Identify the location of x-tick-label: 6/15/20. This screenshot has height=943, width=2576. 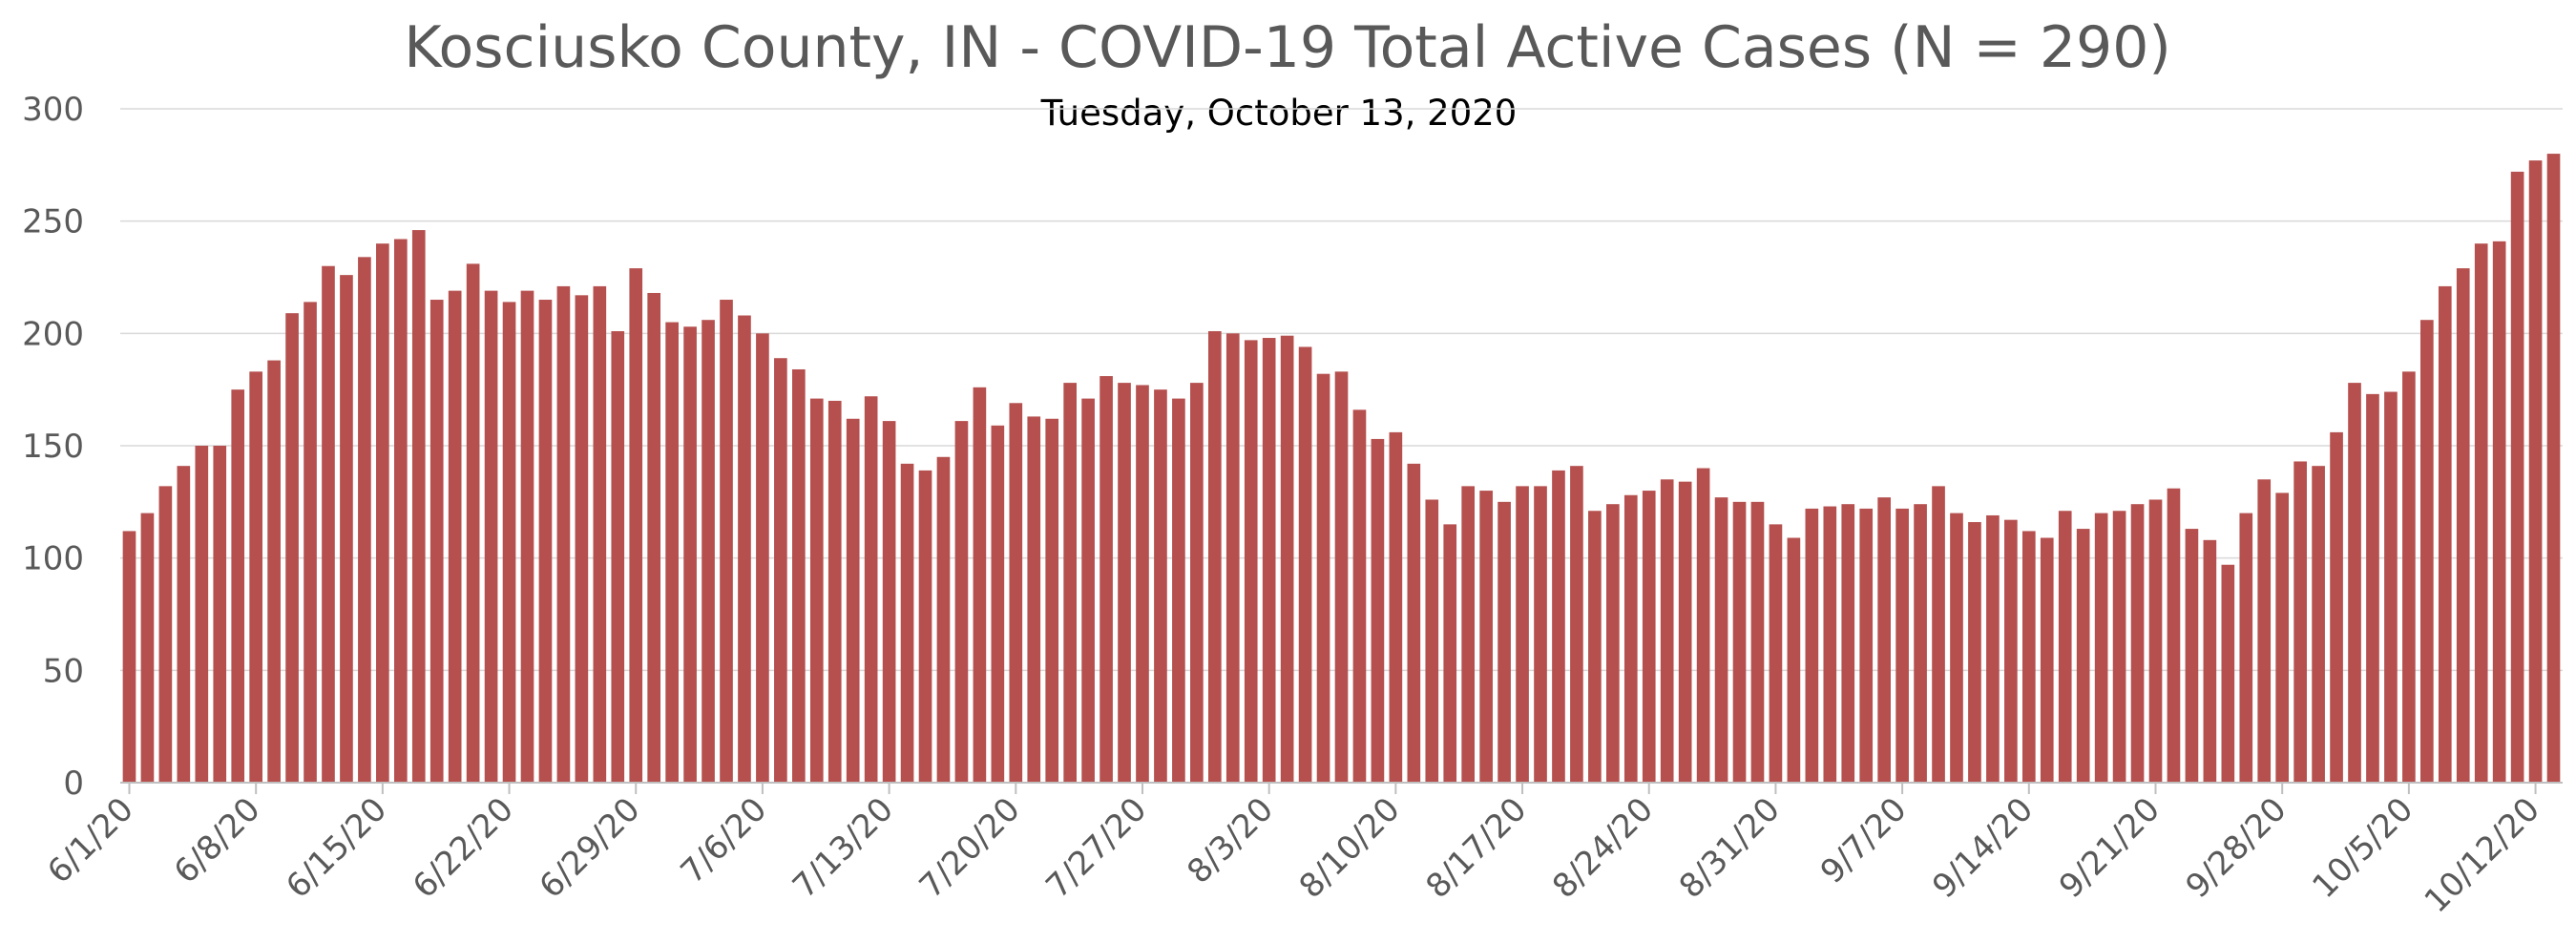
(336, 848).